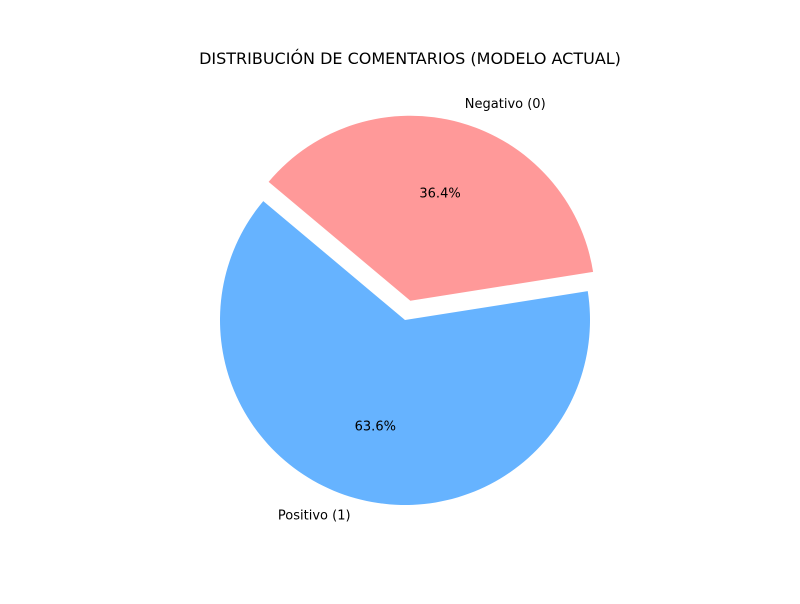 Image resolution: width=800 pixels, height=604 pixels. I want to click on pie-category-label: Positivo (1), so click(314, 516).